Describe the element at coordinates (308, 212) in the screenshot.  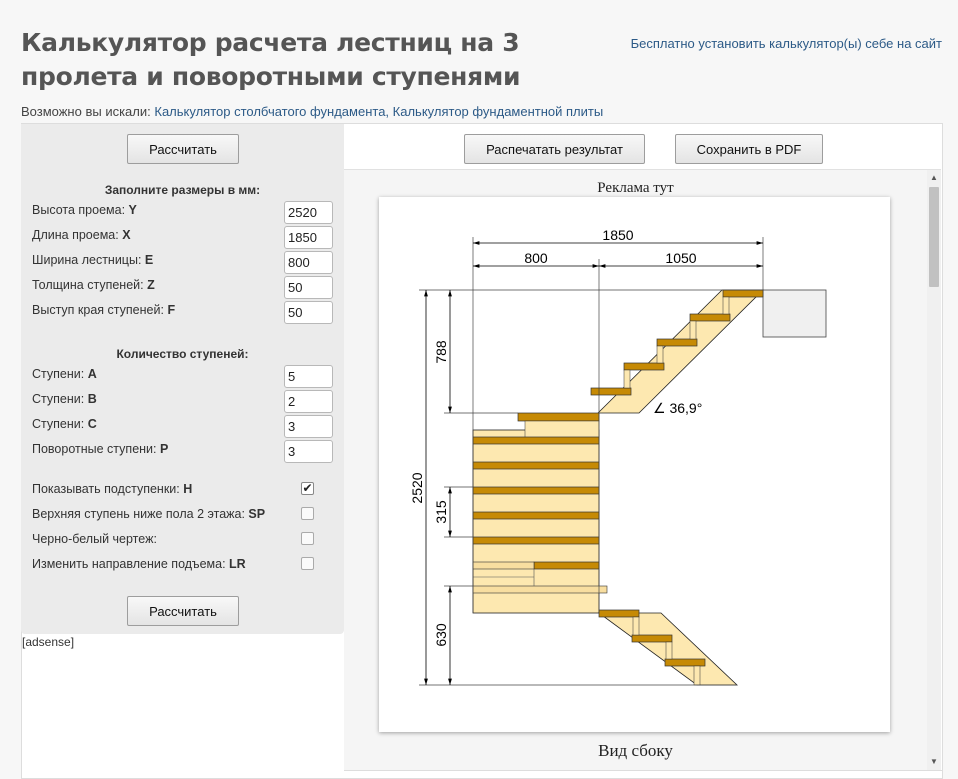
I see `input-height-y` at that location.